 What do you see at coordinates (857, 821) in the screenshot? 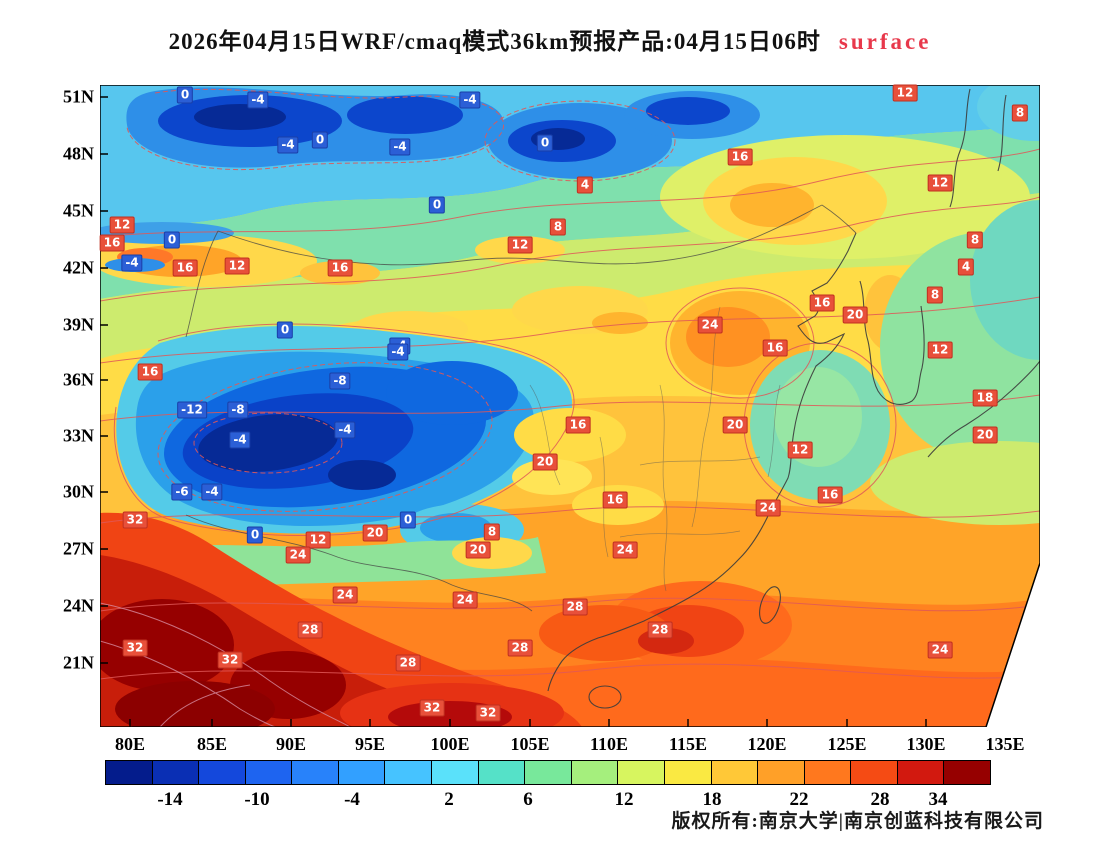
I see `copyright-text: 版权所有:南京大学|南京创蓝科技有限公司` at bounding box center [857, 821].